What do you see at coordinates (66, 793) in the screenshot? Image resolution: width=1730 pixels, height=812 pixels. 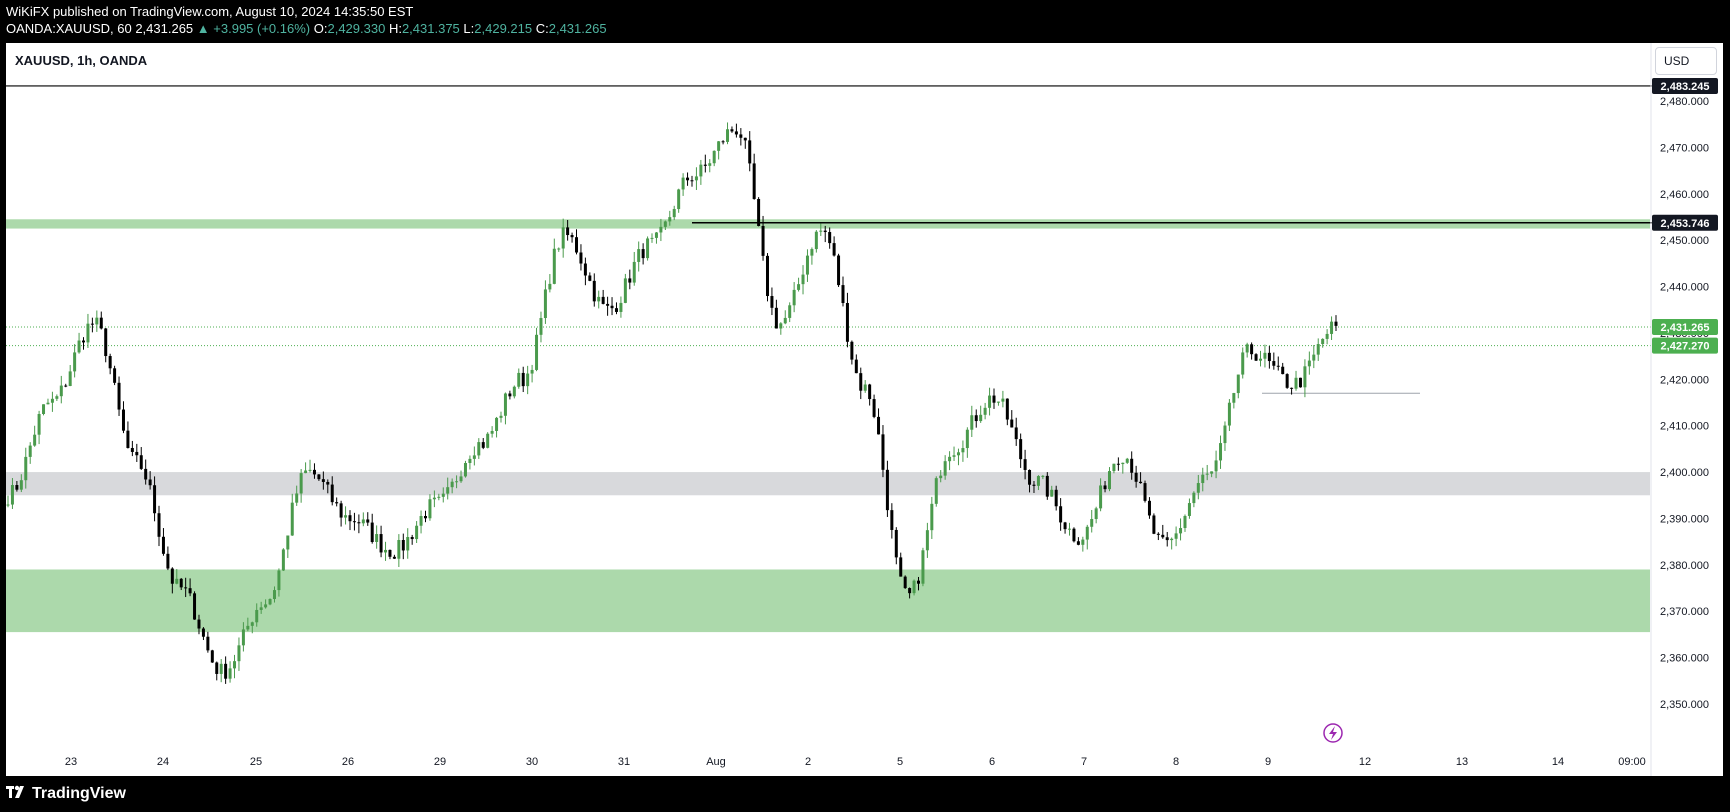 I see `tradingview-brand: TradingView` at bounding box center [66, 793].